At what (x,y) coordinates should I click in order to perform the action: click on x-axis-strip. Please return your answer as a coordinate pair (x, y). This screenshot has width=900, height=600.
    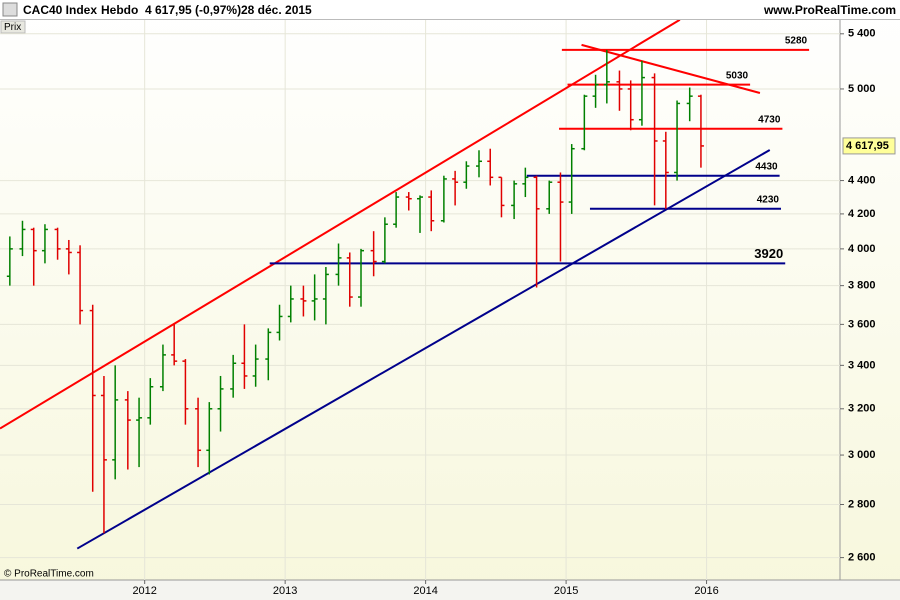
    Looking at the image, I should click on (450, 590).